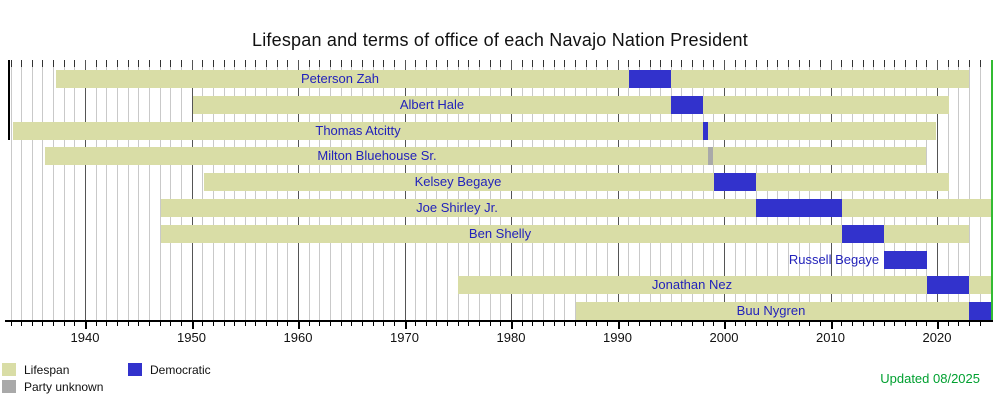 This screenshot has height=400, width=1000. Describe the element at coordinates (432, 104) in the screenshot. I see `president-name-label: Albert Hale` at that location.